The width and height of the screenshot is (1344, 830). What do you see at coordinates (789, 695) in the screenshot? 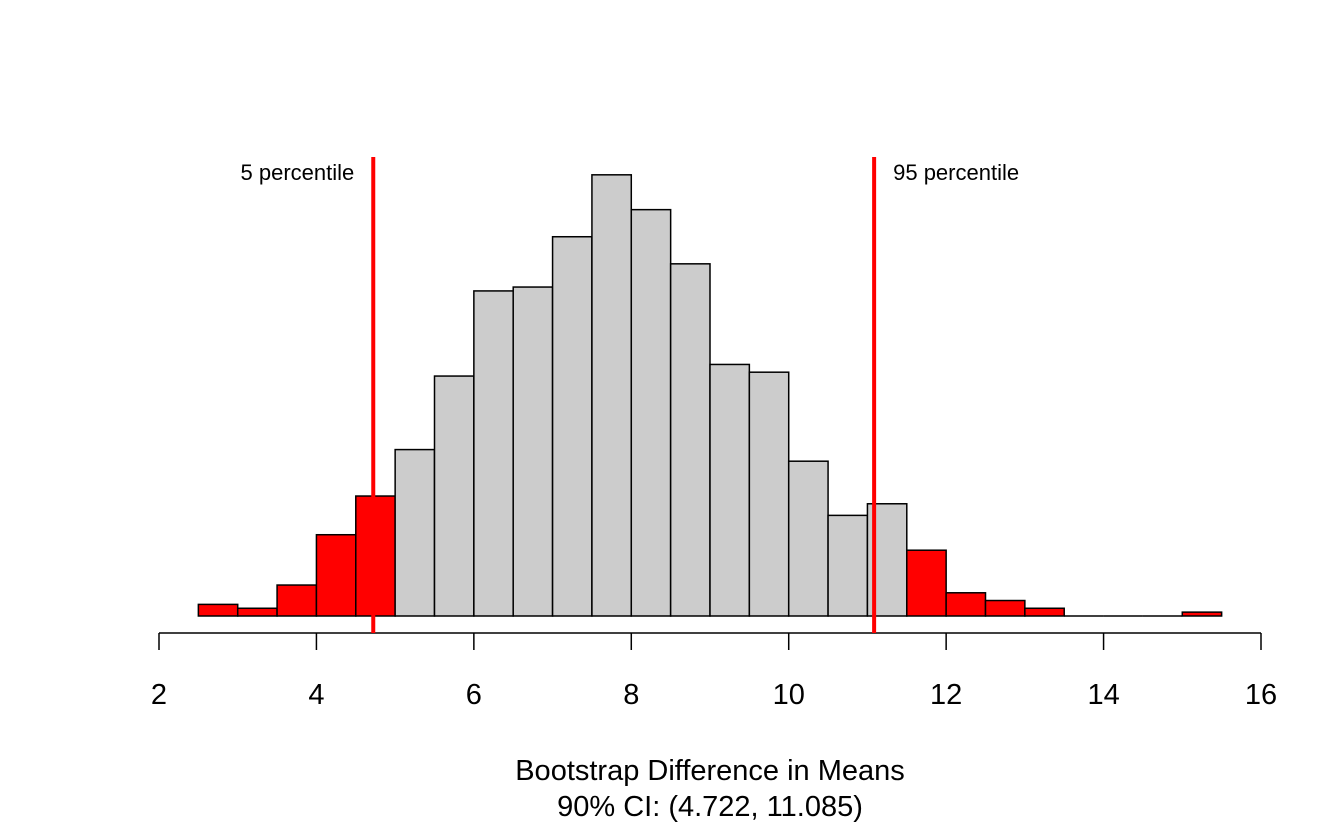
I see `x-tick-label: 10` at bounding box center [789, 695].